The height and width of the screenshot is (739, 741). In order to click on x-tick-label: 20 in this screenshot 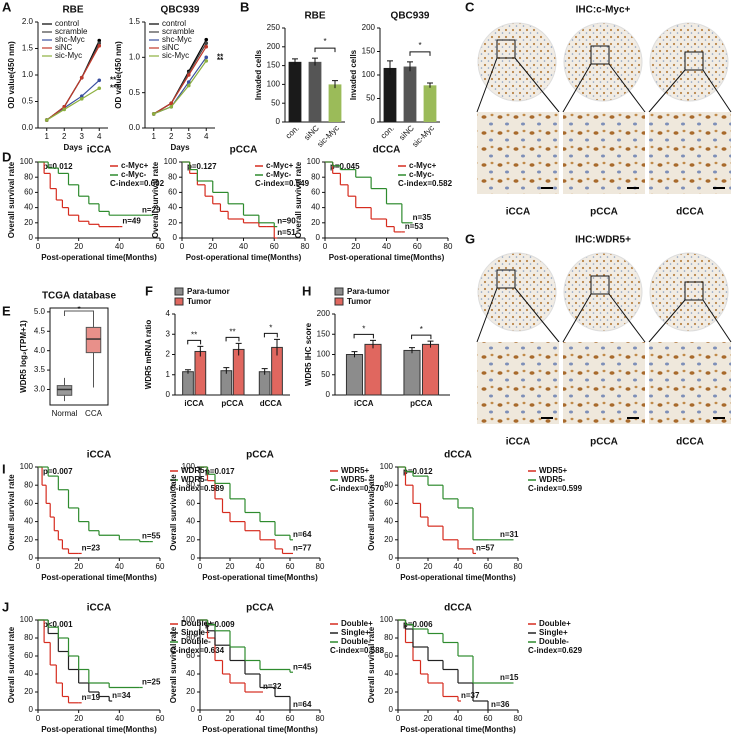, I will do `click(212, 246)`.